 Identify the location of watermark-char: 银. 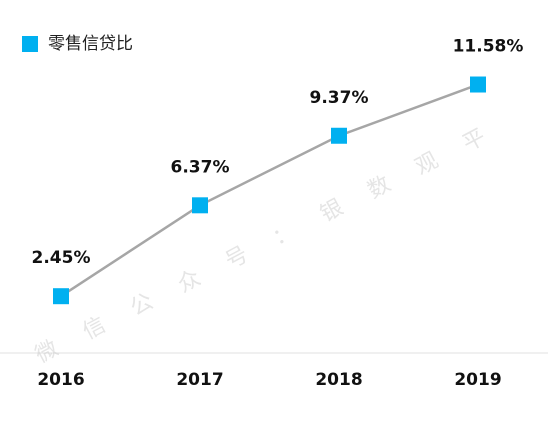
(331, 211).